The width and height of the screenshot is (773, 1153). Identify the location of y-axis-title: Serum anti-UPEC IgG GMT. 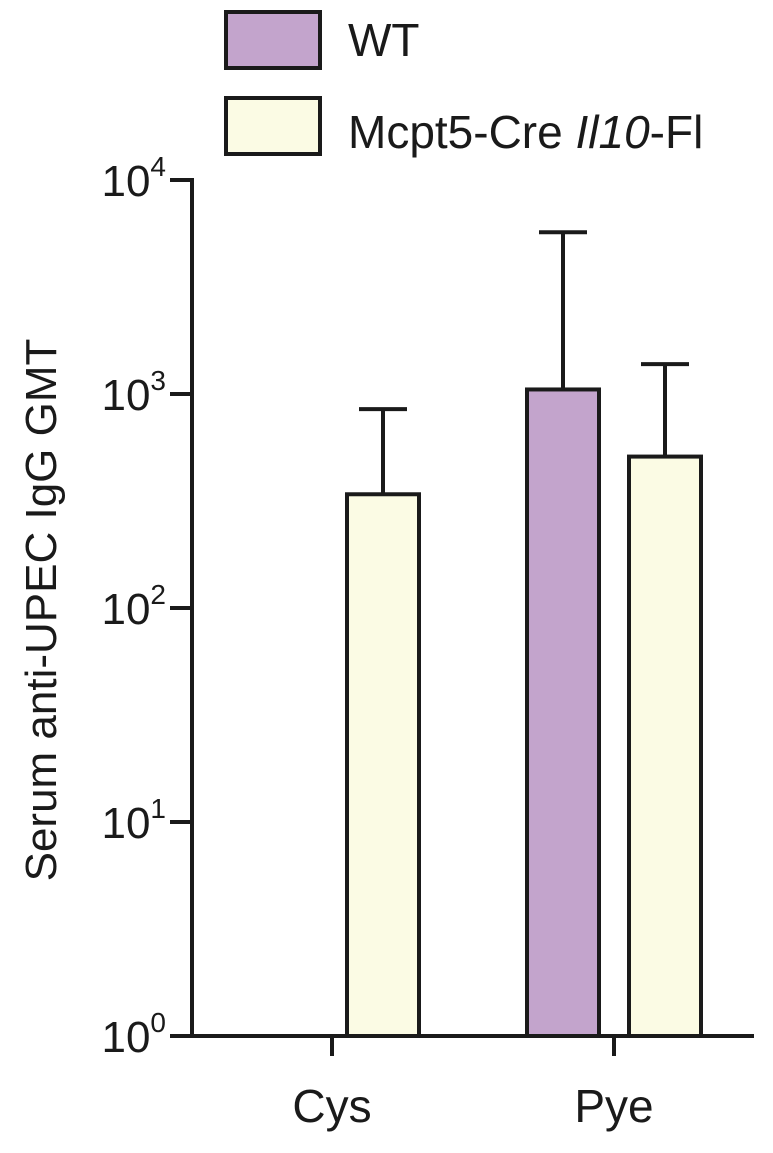
(41, 610).